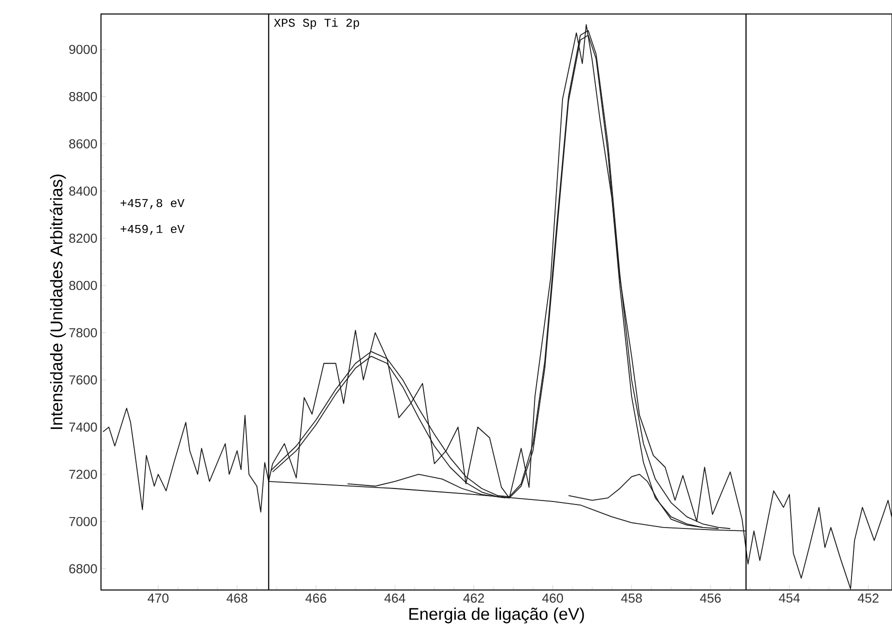 The width and height of the screenshot is (892, 644). What do you see at coordinates (789, 598) in the screenshot?
I see `x-tick-label: 454` at bounding box center [789, 598].